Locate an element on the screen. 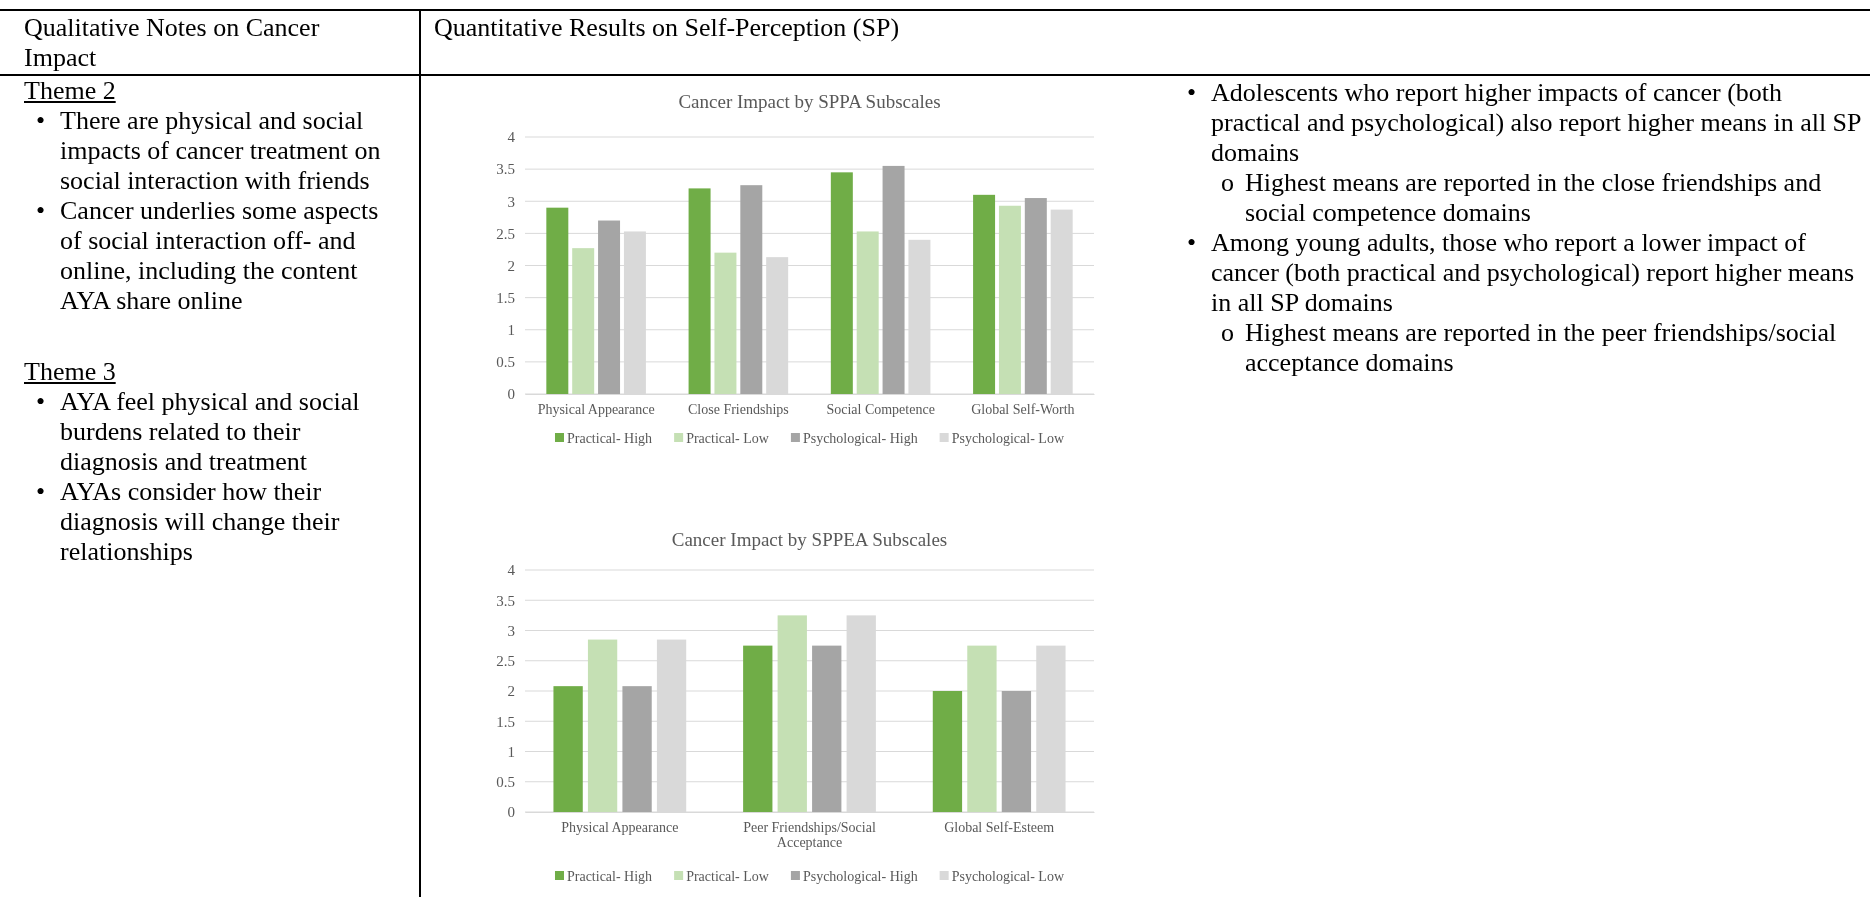 The width and height of the screenshot is (1870, 897). text: Qualitative Notes on Cancer Impact is located at coordinates (172, 43).